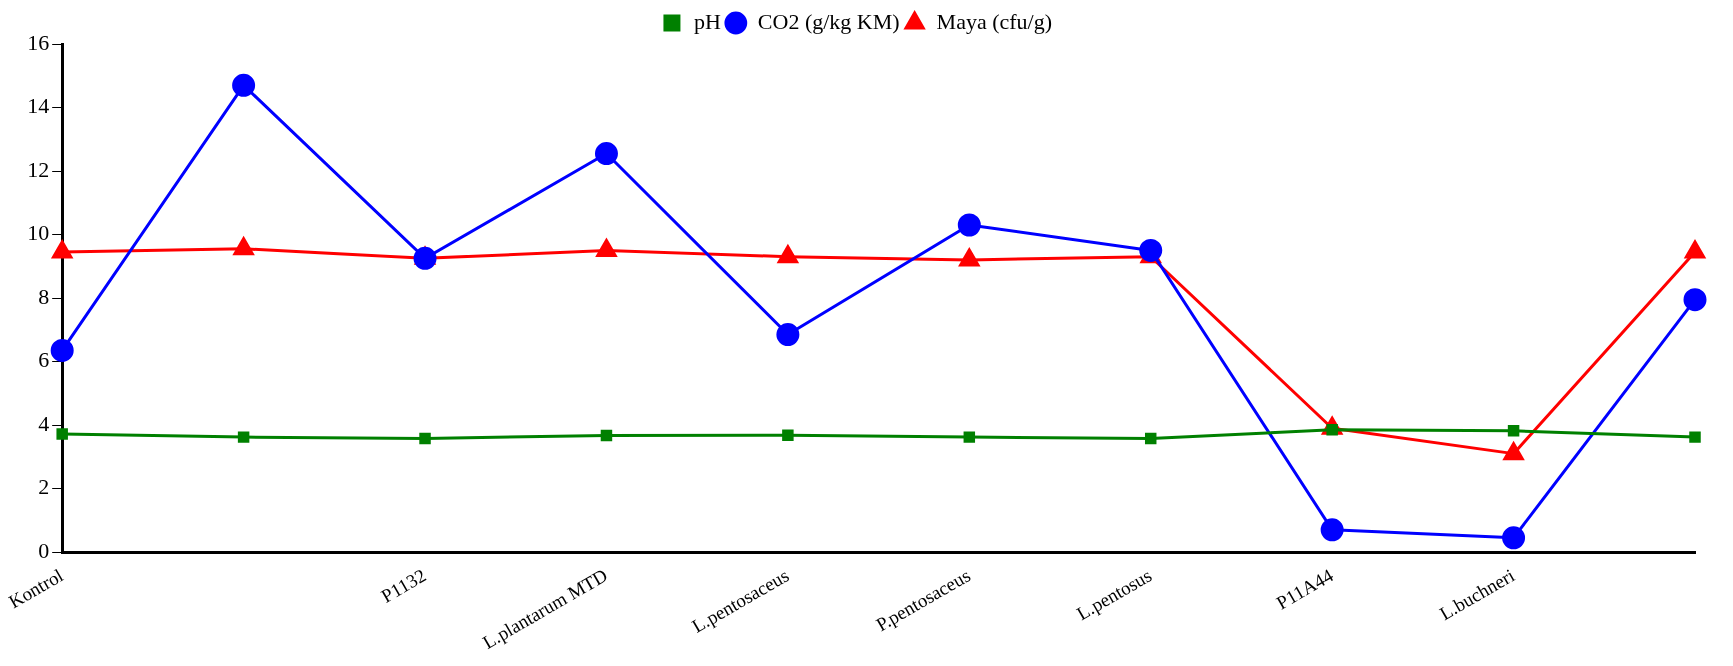 Image resolution: width=1733 pixels, height=666 pixels. What do you see at coordinates (44, 423) in the screenshot?
I see `y-tick-label: 4` at bounding box center [44, 423].